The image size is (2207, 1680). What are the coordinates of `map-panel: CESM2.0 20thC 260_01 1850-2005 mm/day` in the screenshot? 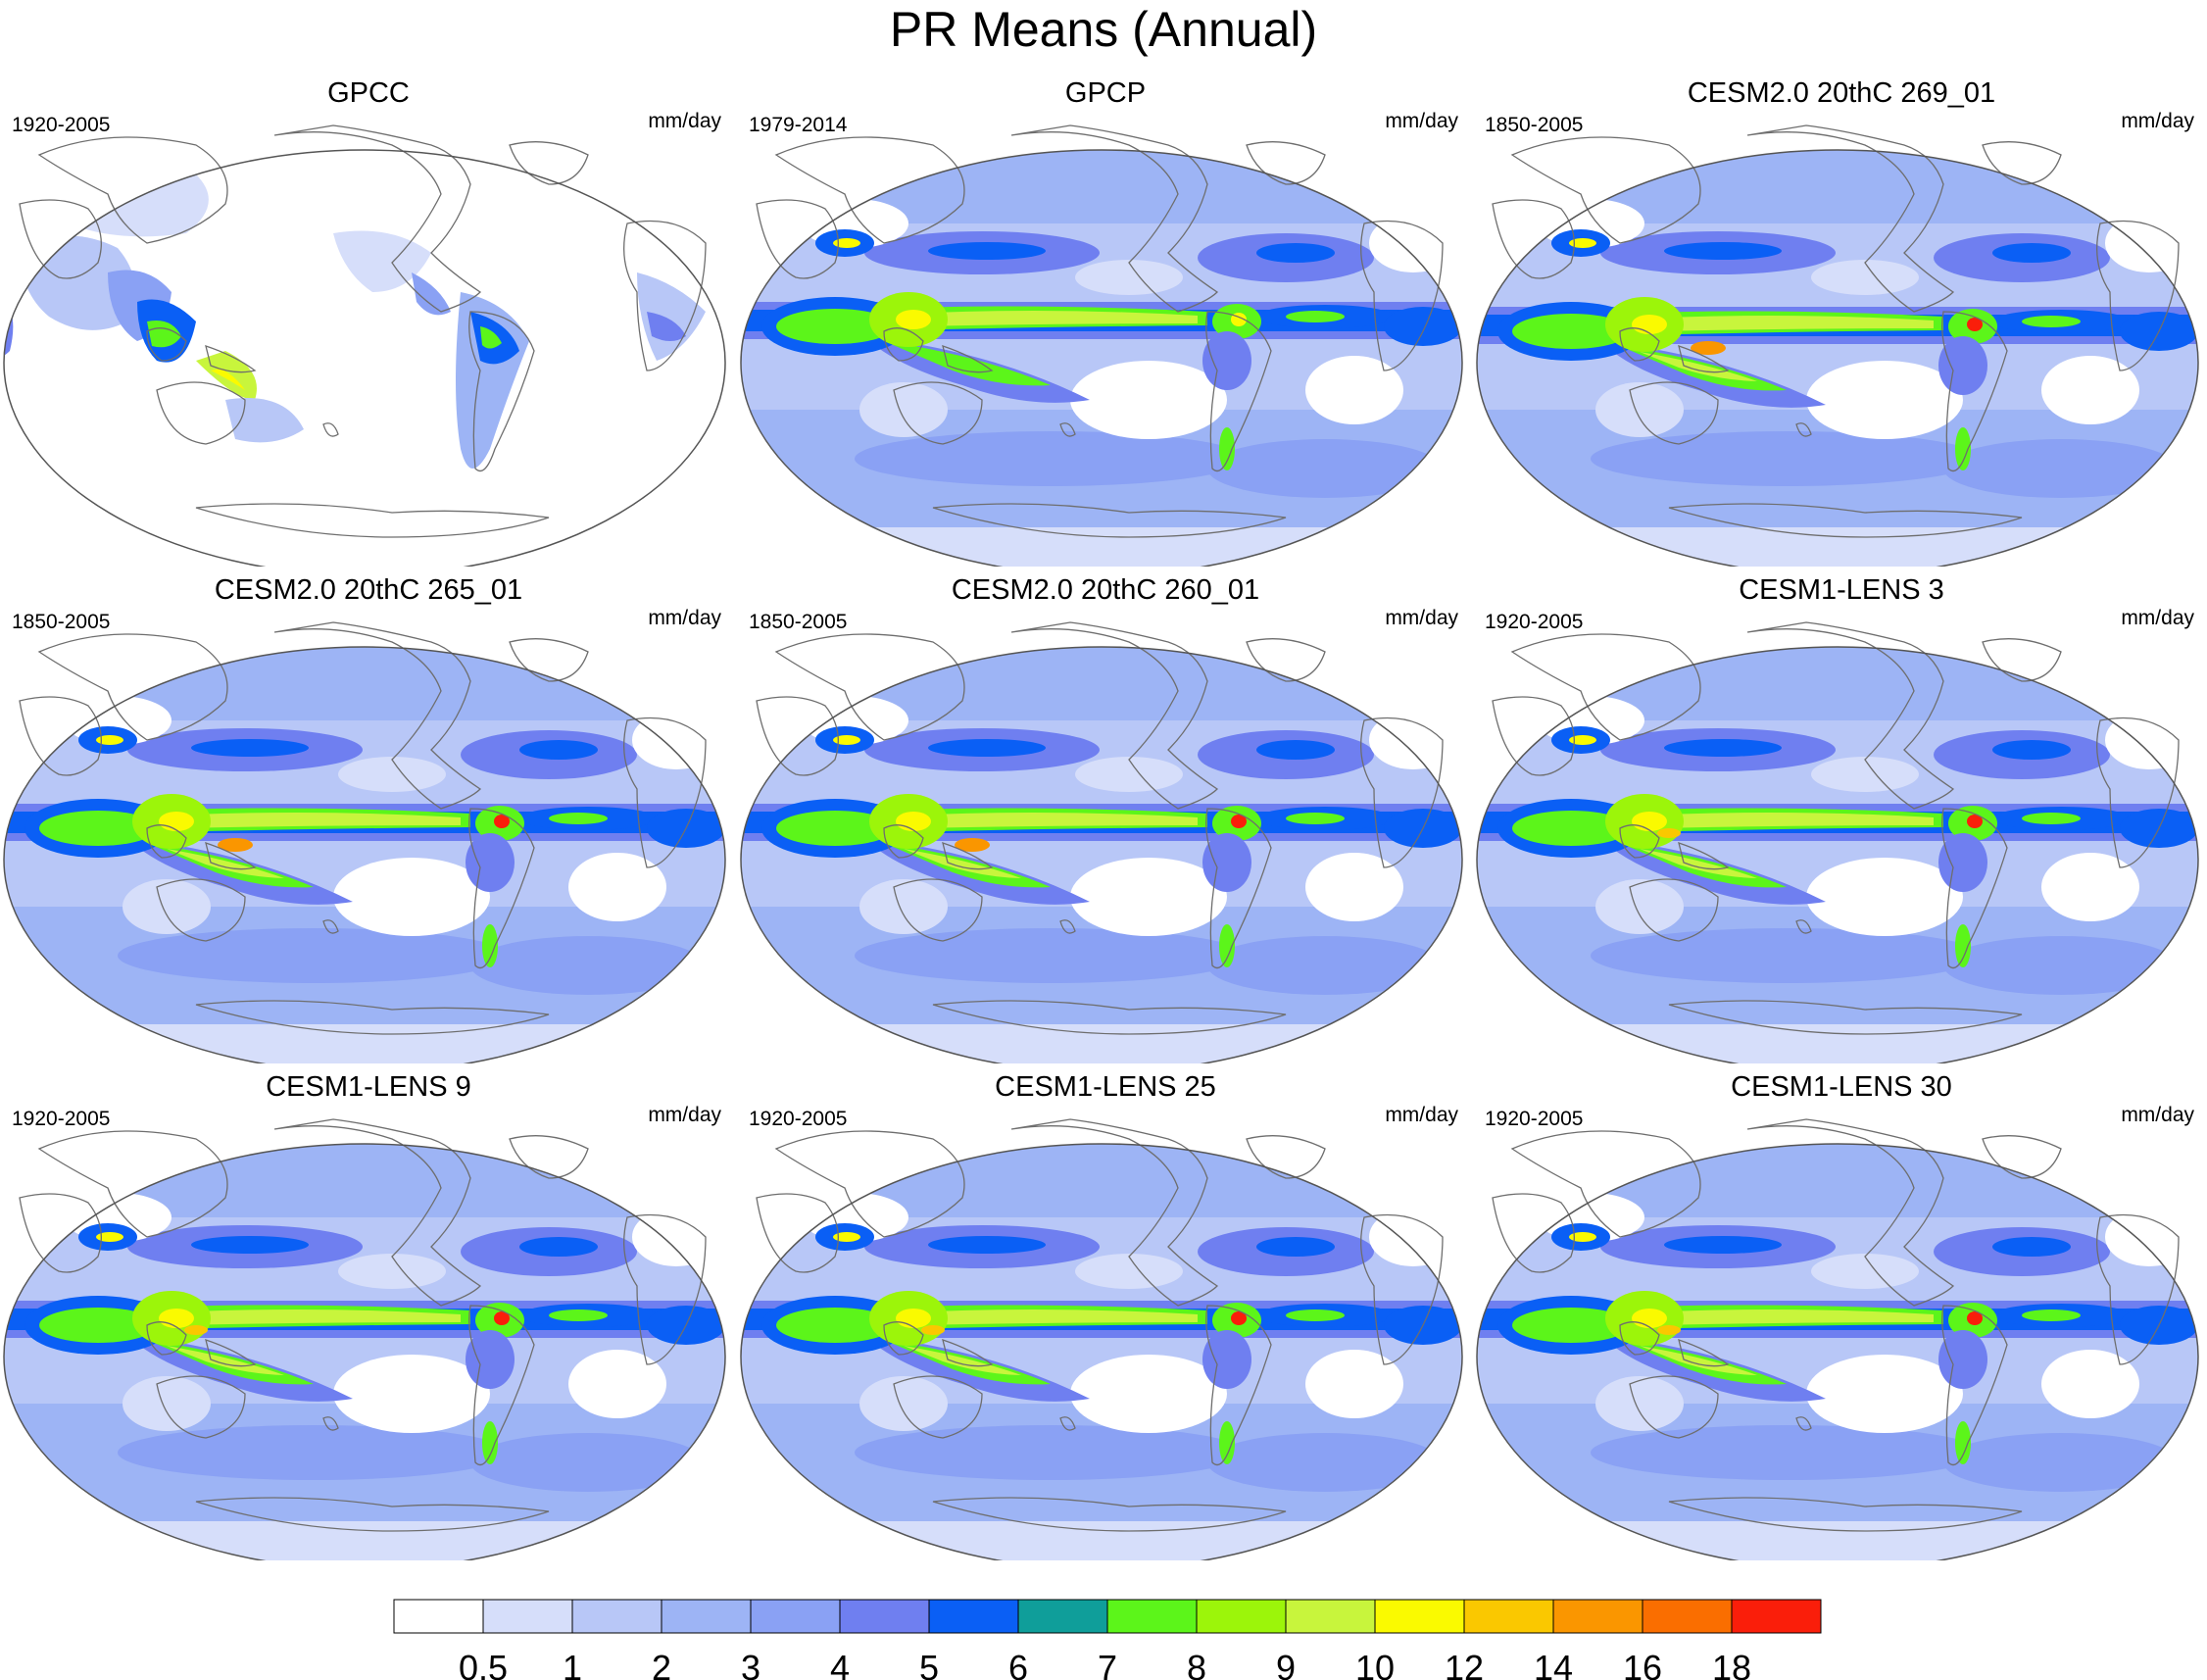 It's located at (1105, 818).